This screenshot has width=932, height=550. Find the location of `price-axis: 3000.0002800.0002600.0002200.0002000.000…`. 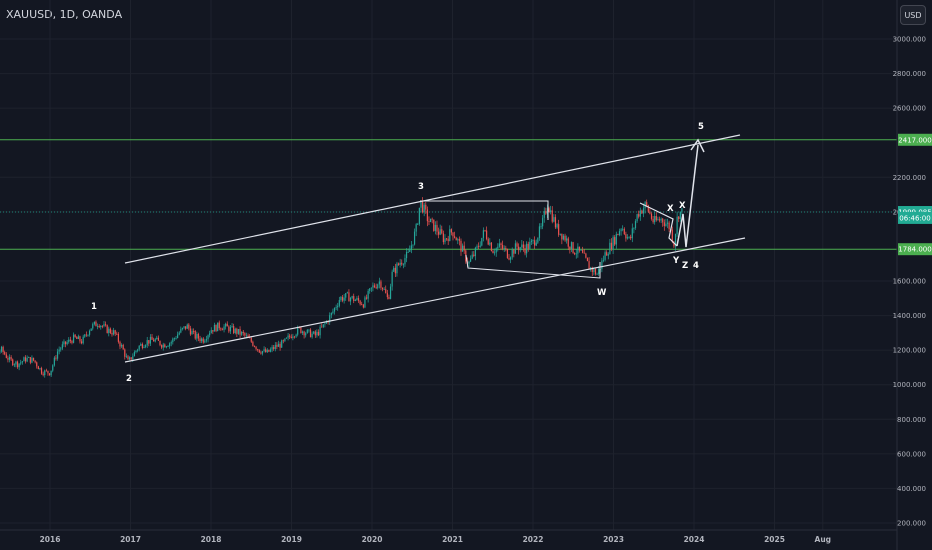

price-axis: 3000.0002800.0002600.0002200.0002000.000… is located at coordinates (909, 282).